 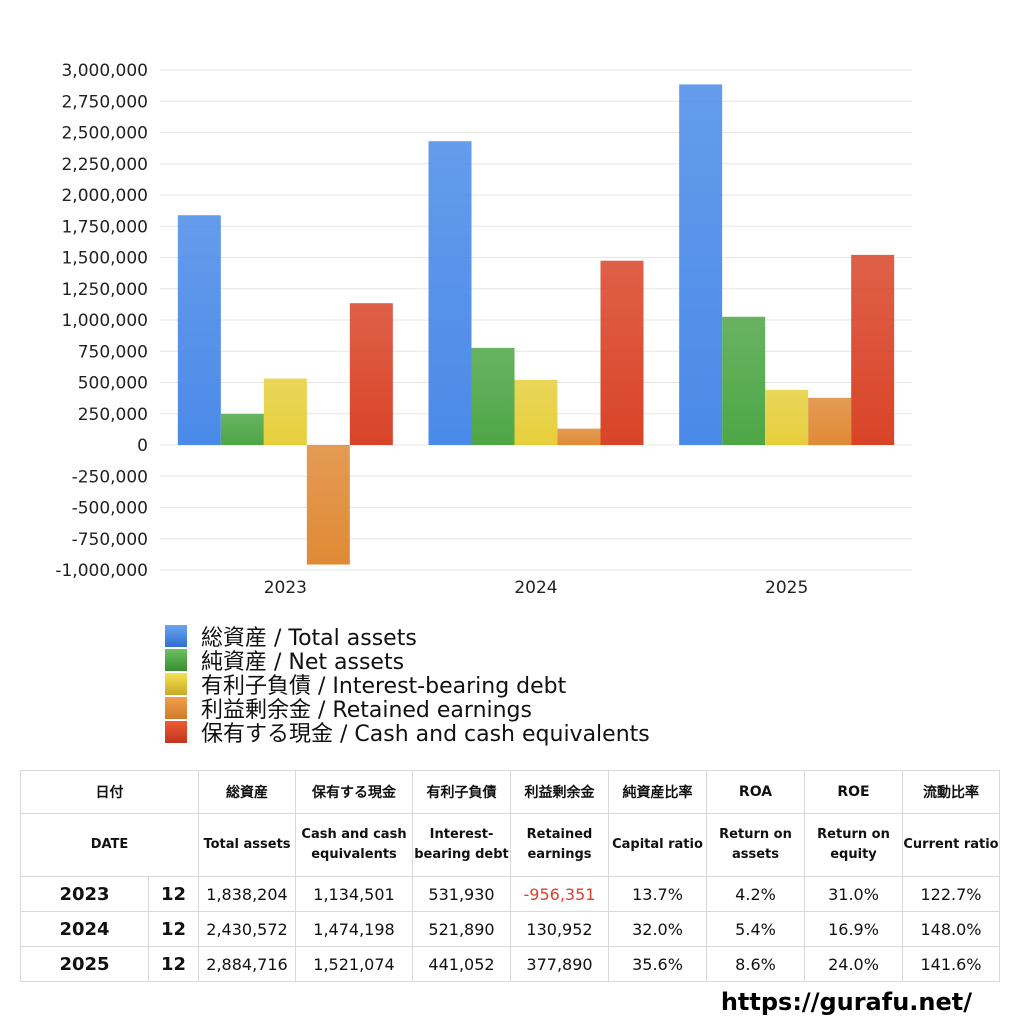 What do you see at coordinates (110, 540) in the screenshot?
I see `y-tick-label: -750,000` at bounding box center [110, 540].